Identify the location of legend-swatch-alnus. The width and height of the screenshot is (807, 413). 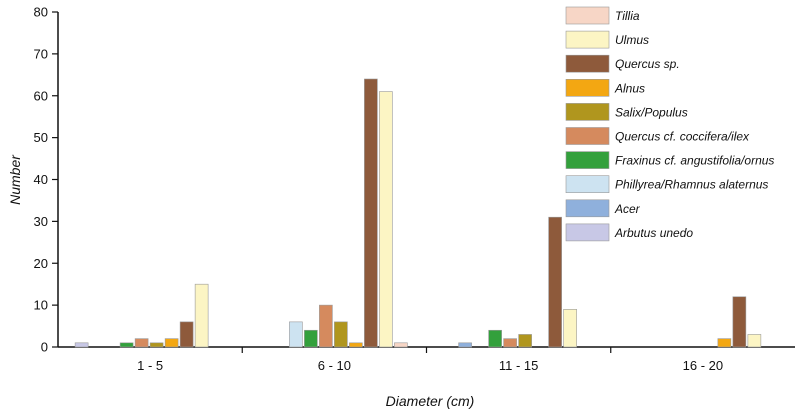
(587, 88).